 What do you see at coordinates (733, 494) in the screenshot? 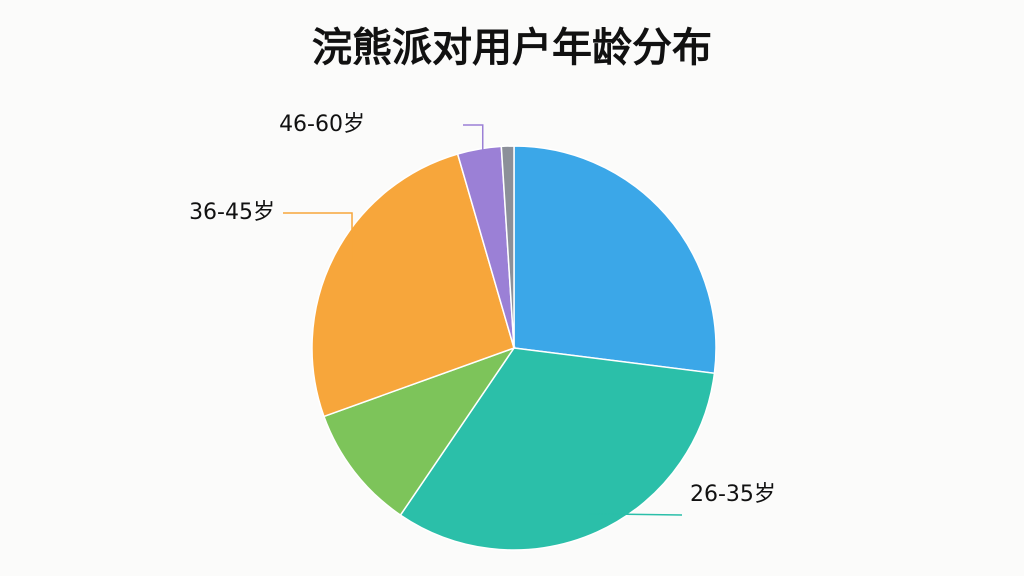
I see `slice-label: 26-35岁` at bounding box center [733, 494].